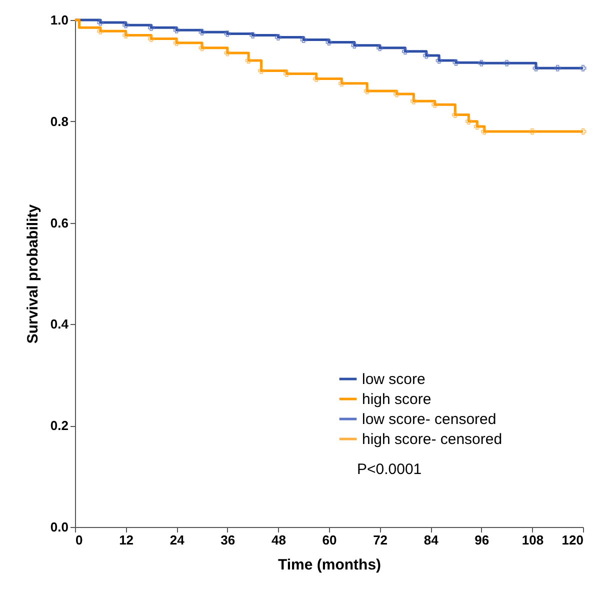 This screenshot has height=589, width=595. What do you see at coordinates (79, 540) in the screenshot?
I see `x-tick-label: 0` at bounding box center [79, 540].